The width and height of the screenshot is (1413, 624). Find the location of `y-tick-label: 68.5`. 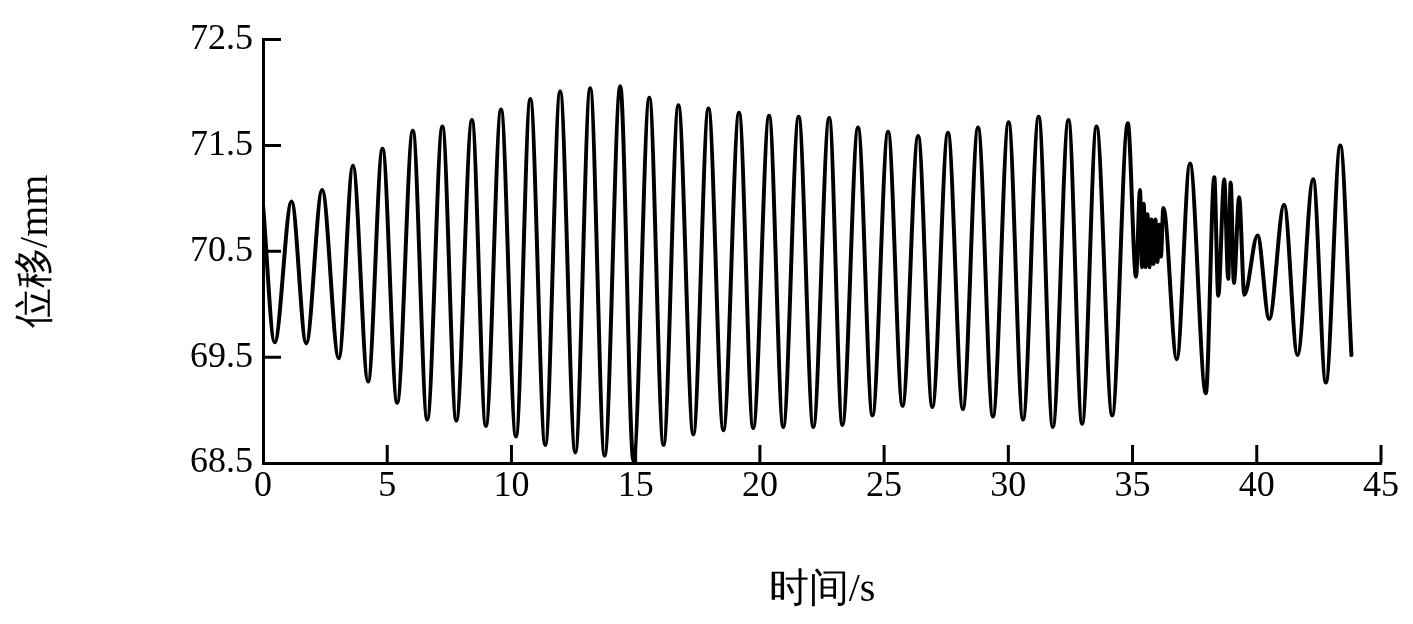

y-tick-label: 68.5 is located at coordinates (221, 460).